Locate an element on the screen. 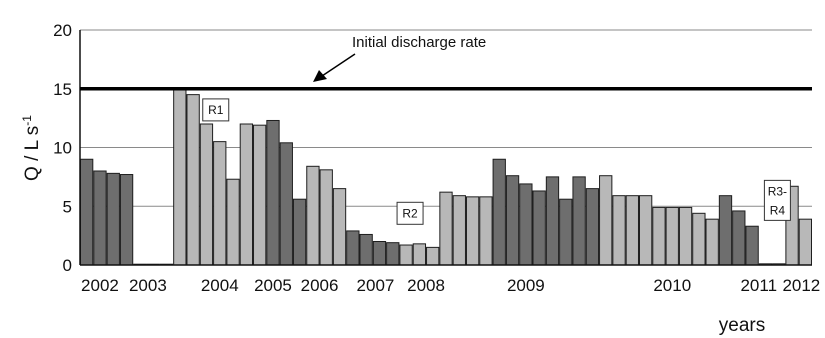 The height and width of the screenshot is (338, 825). x-tick-label: 2009 is located at coordinates (526, 285).